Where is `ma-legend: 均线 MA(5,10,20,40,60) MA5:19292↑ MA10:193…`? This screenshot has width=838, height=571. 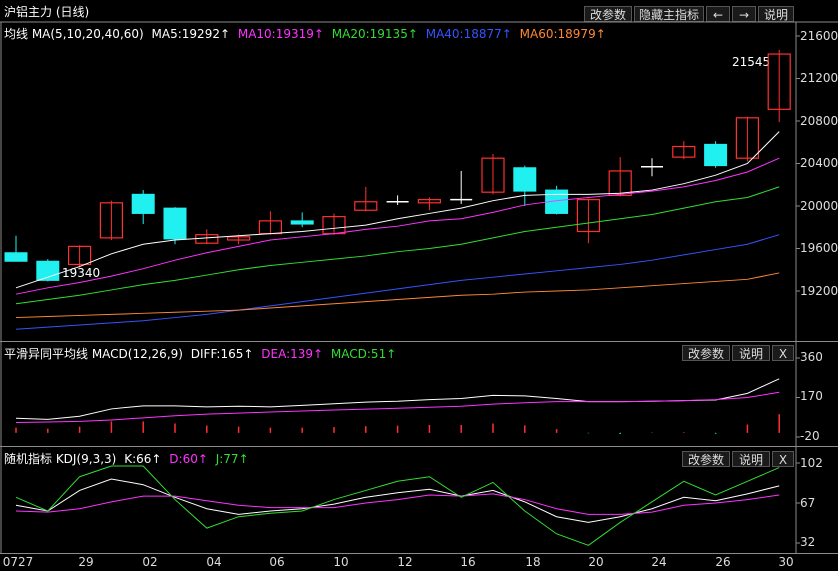
ma-legend: 均线 MA(5,10,20,40,60) MA5:19292↑ MA10:193… is located at coordinates (307, 33).